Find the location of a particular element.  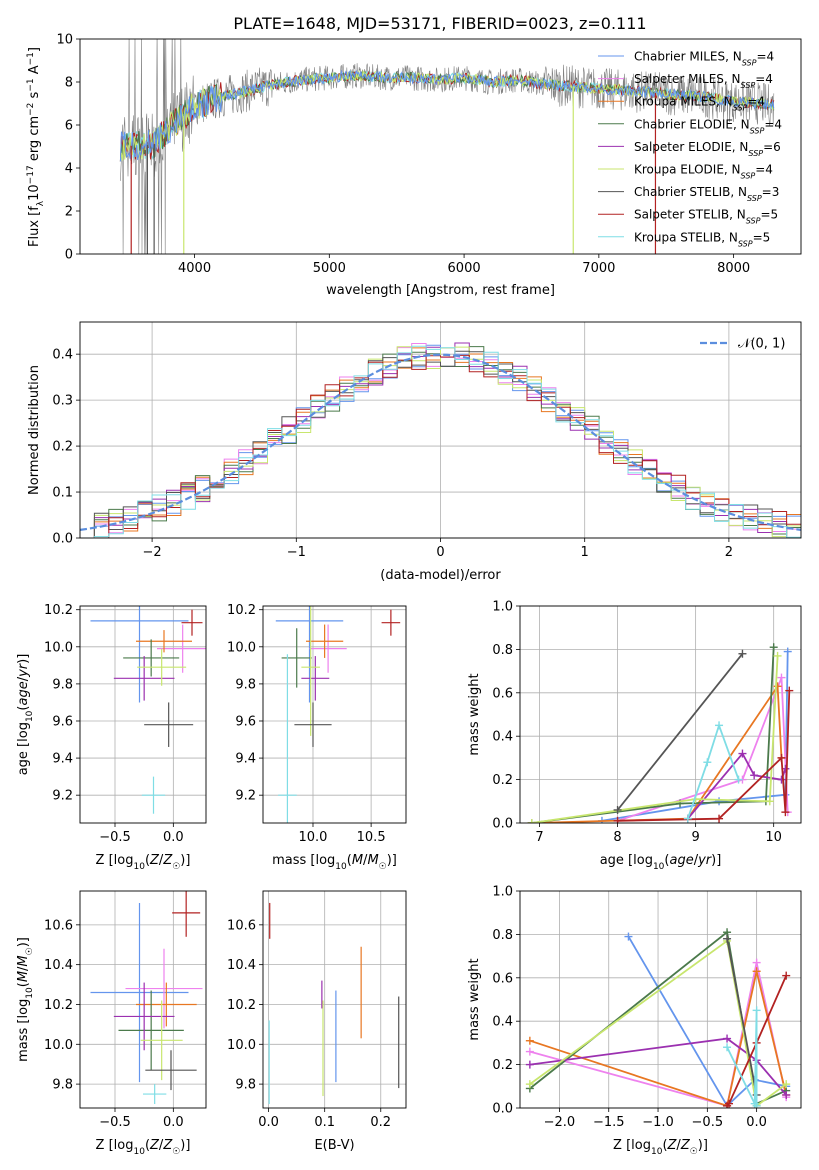

x-tick-label: 1 is located at coordinates (585, 552).